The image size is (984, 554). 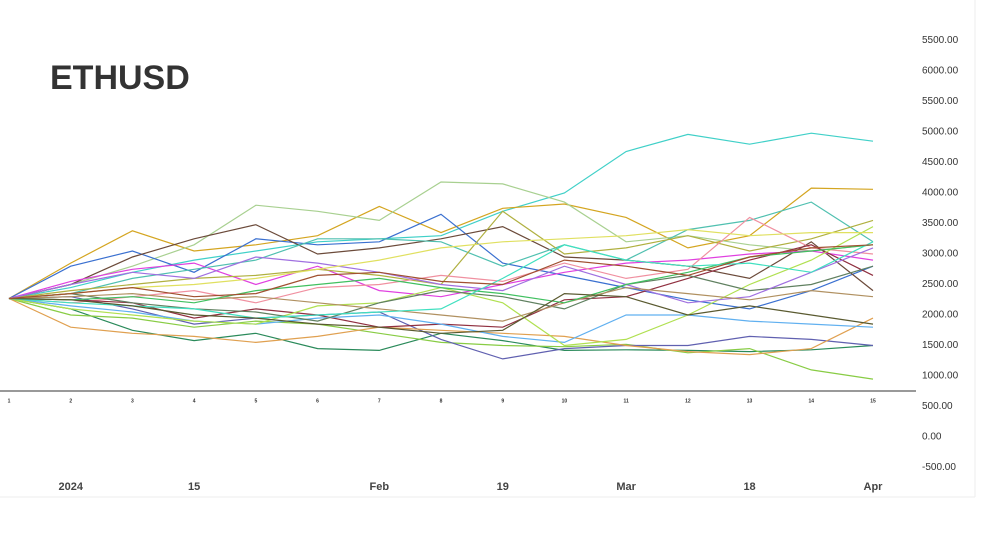 I want to click on x-tick-label: 4, so click(x=194, y=401).